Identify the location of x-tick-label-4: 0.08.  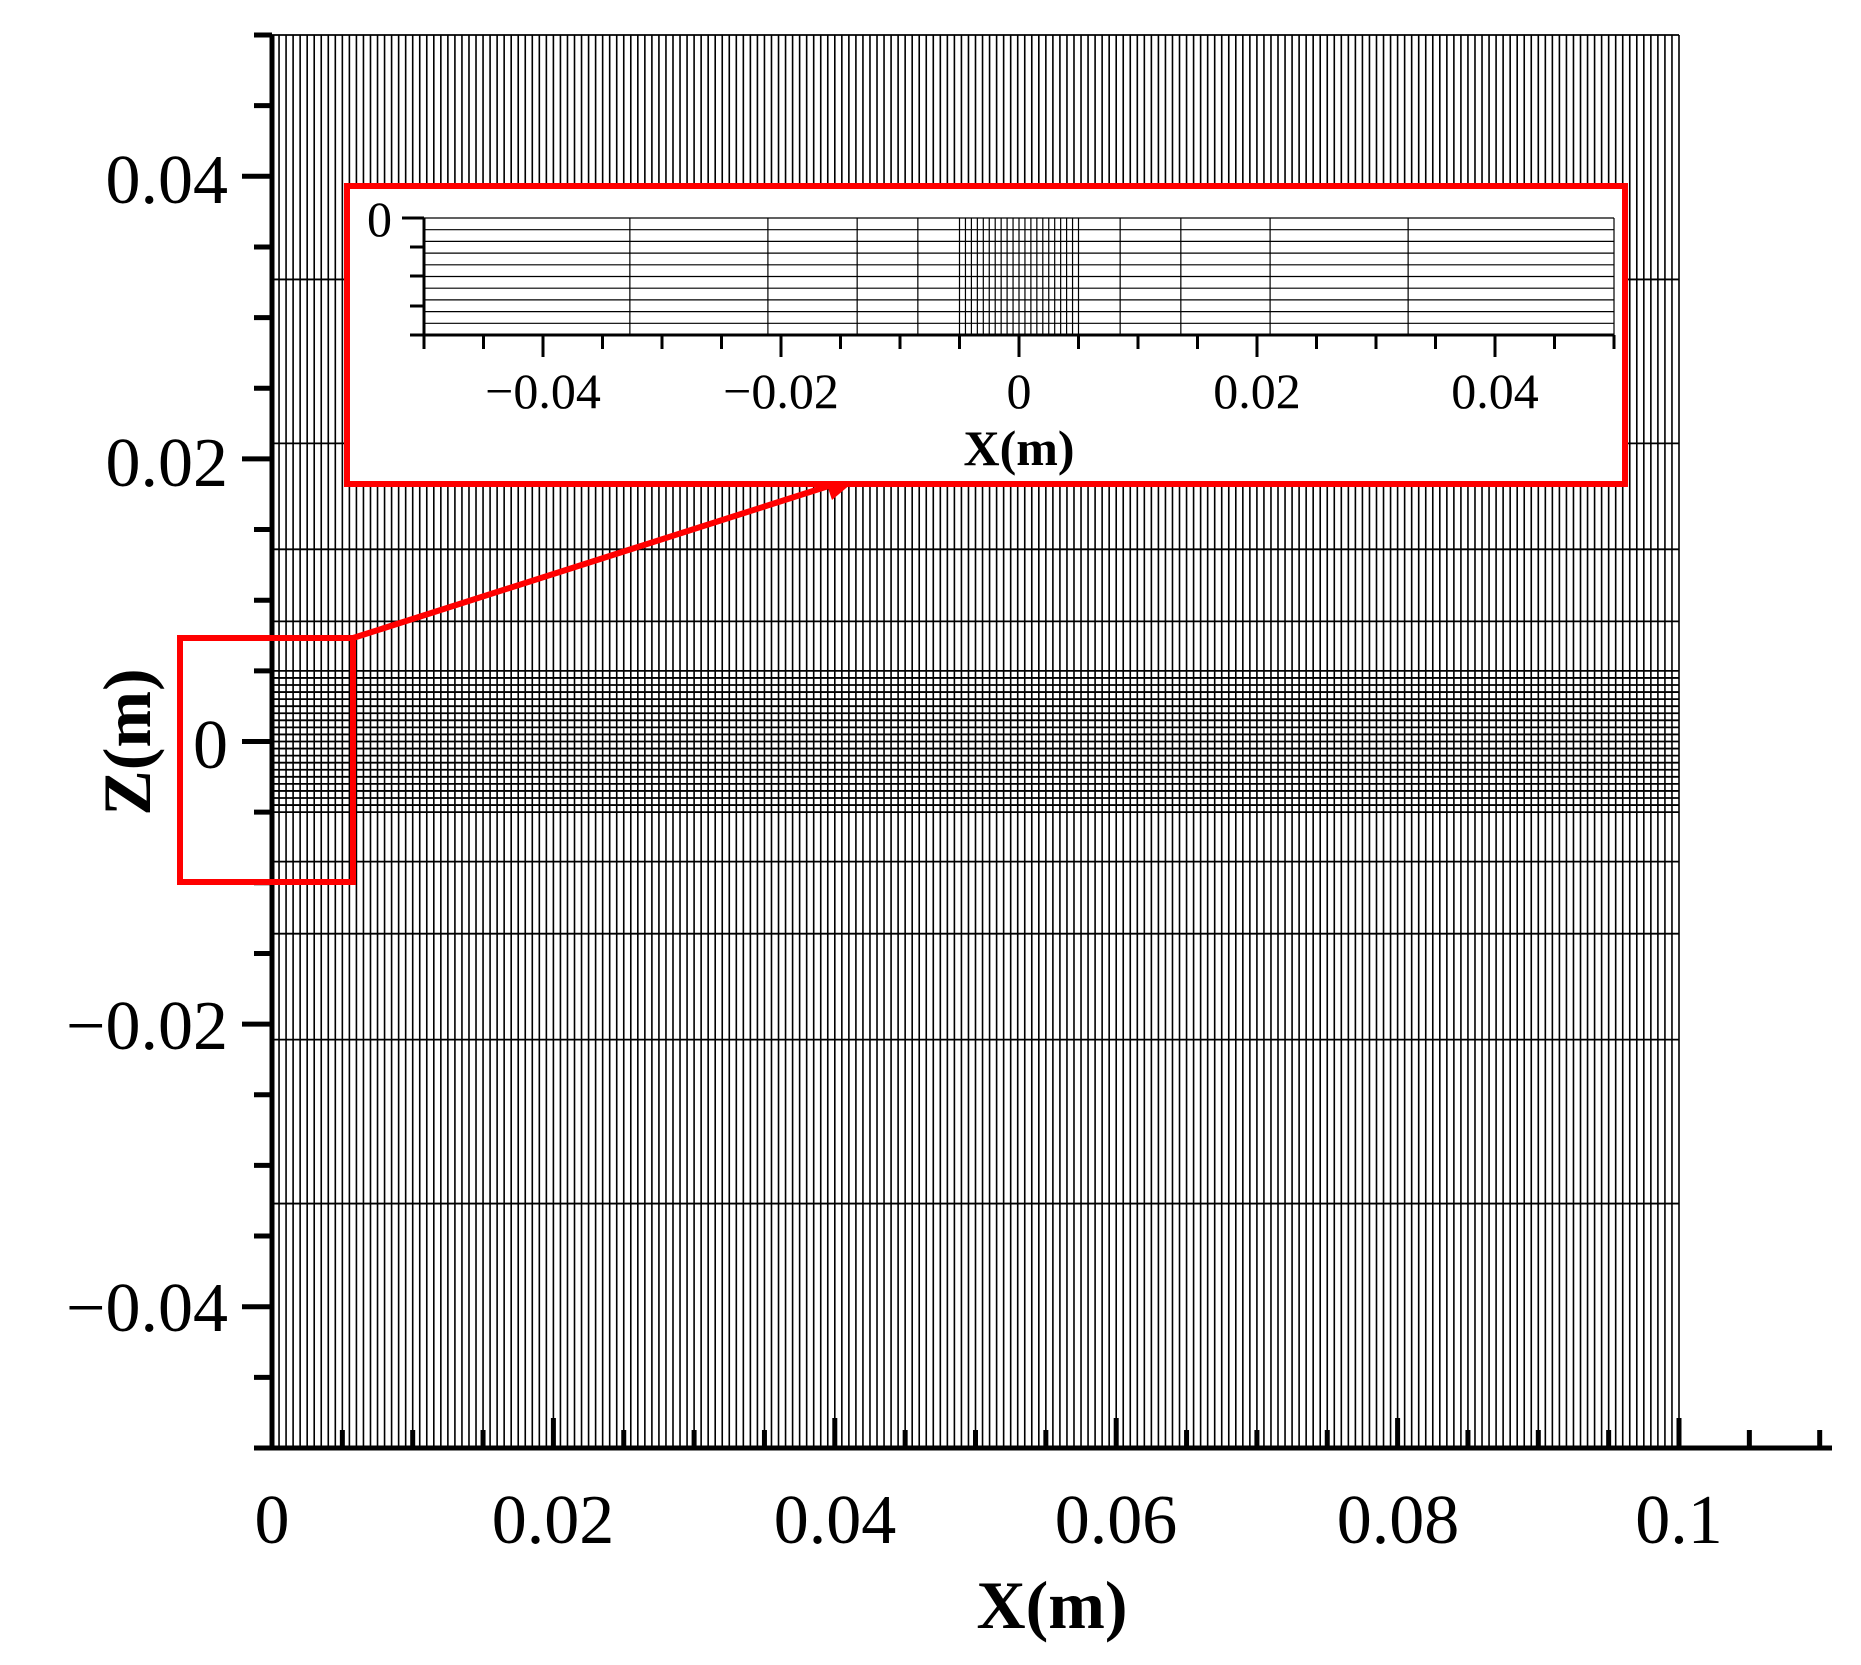
(1398, 1520).